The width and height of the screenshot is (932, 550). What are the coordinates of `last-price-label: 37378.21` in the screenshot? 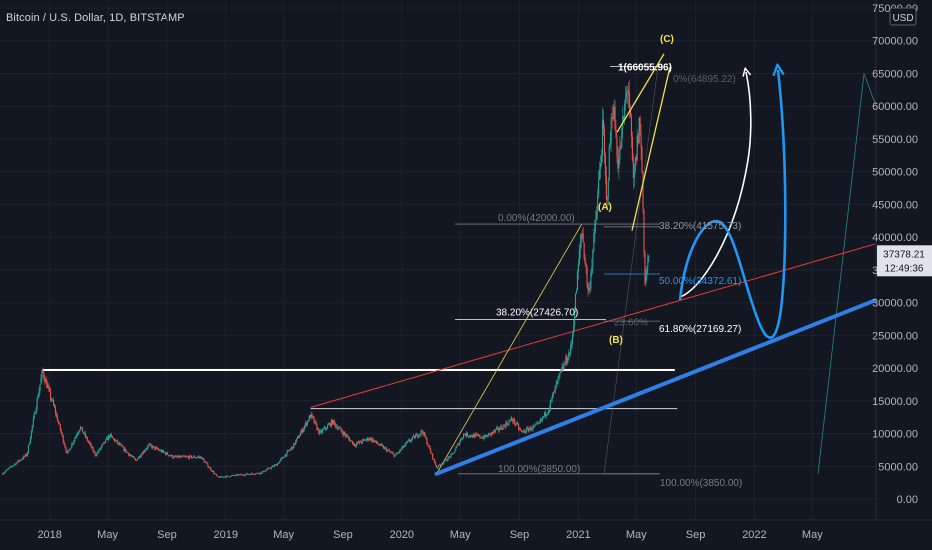 It's located at (904, 254).